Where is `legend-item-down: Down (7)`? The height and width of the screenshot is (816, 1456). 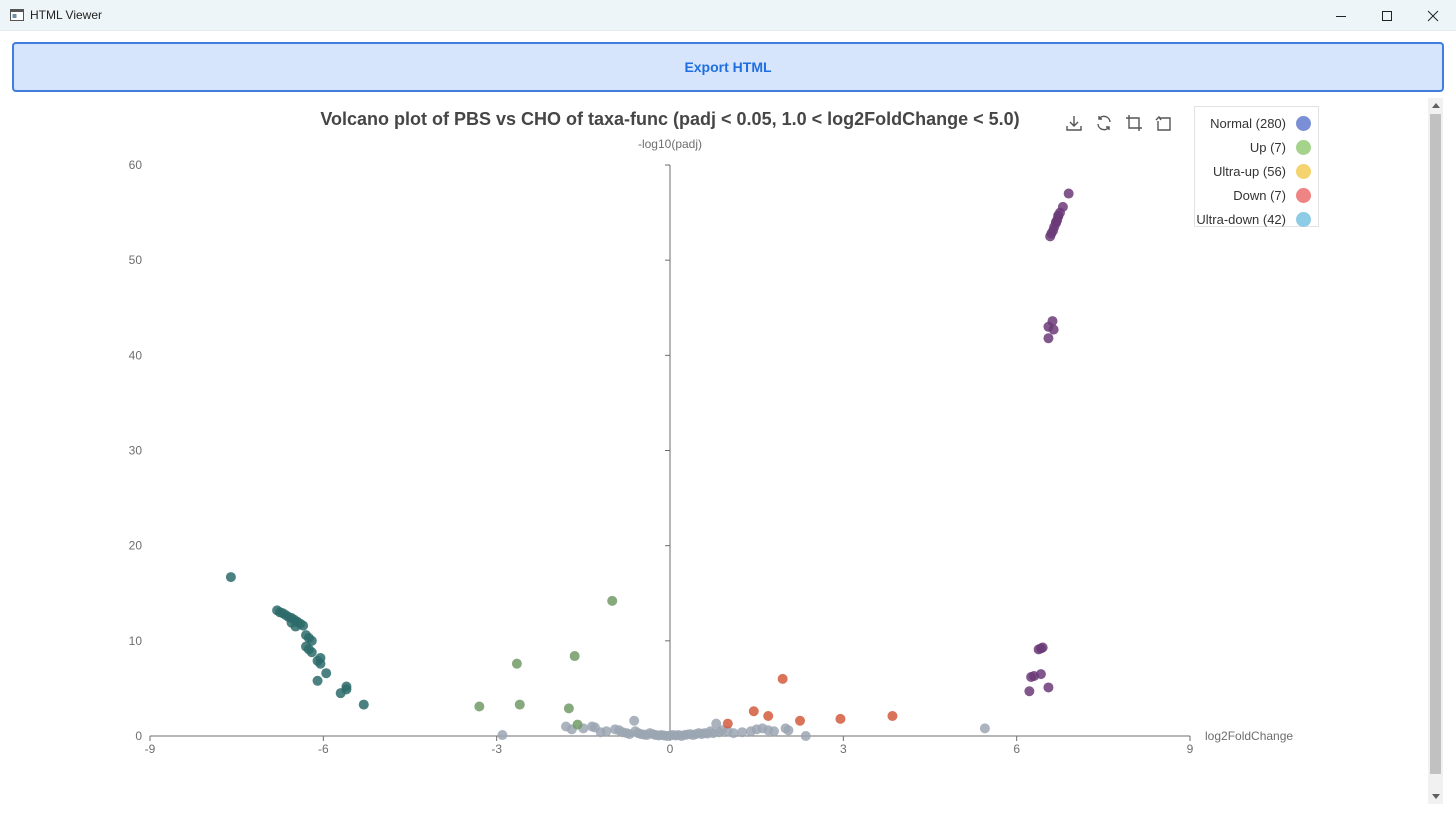
legend-item-down: Down (7) is located at coordinates (1254, 195).